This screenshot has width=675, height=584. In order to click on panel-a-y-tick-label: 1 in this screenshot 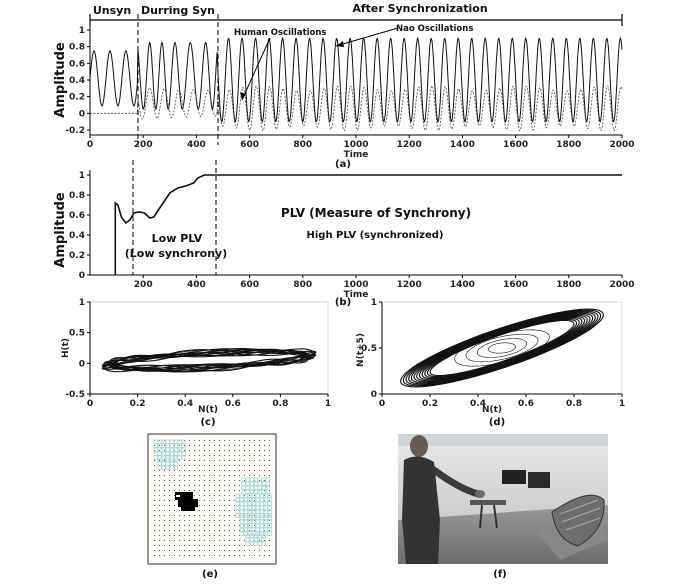, I will do `click(82, 31)`.